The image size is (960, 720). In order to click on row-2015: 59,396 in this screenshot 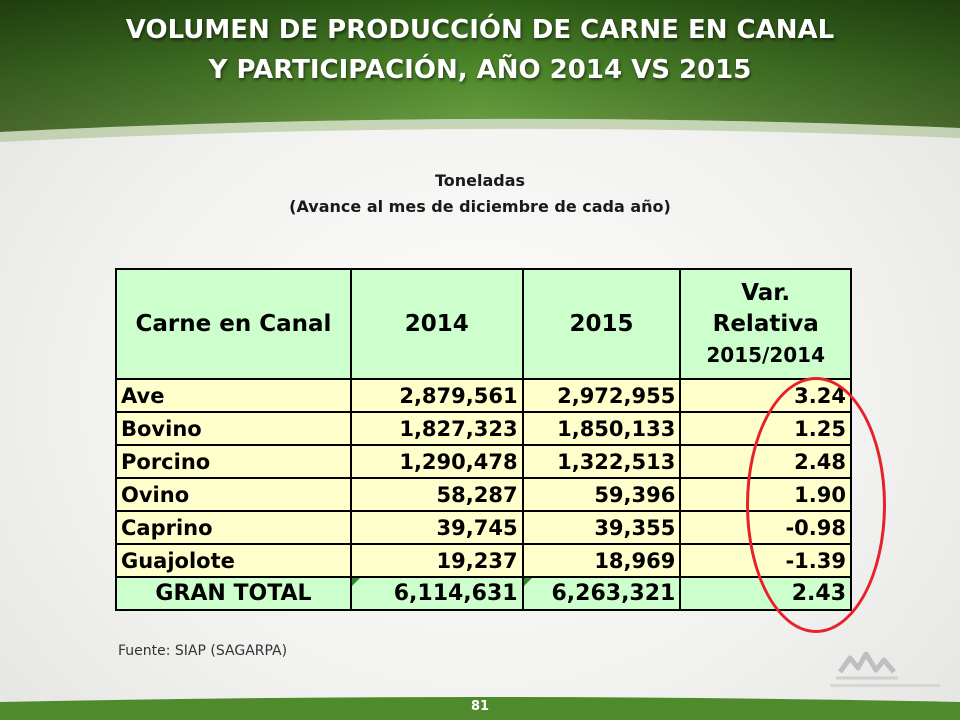, I will do `click(601, 494)`.